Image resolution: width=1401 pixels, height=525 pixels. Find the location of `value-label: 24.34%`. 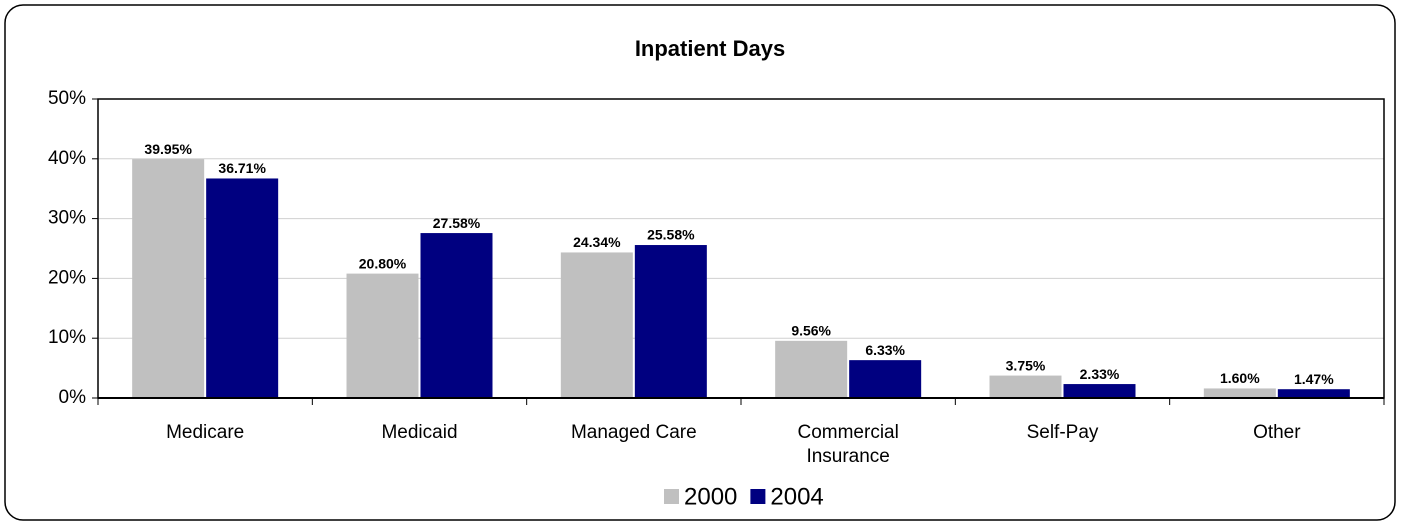

value-label: 24.34% is located at coordinates (597, 242).